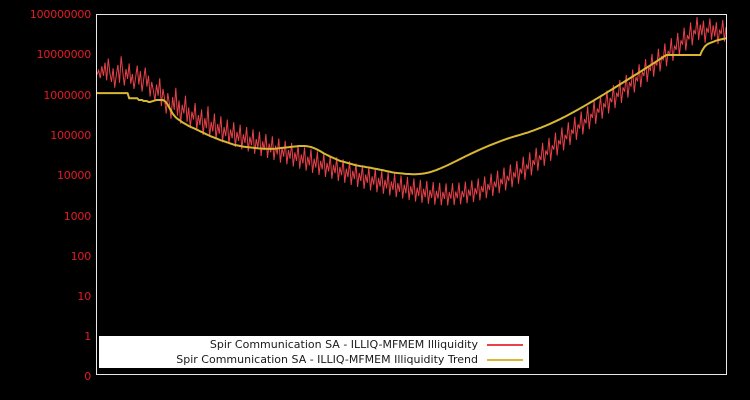 The height and width of the screenshot is (400, 750). I want to click on y-tick-label: 10, so click(84, 296).